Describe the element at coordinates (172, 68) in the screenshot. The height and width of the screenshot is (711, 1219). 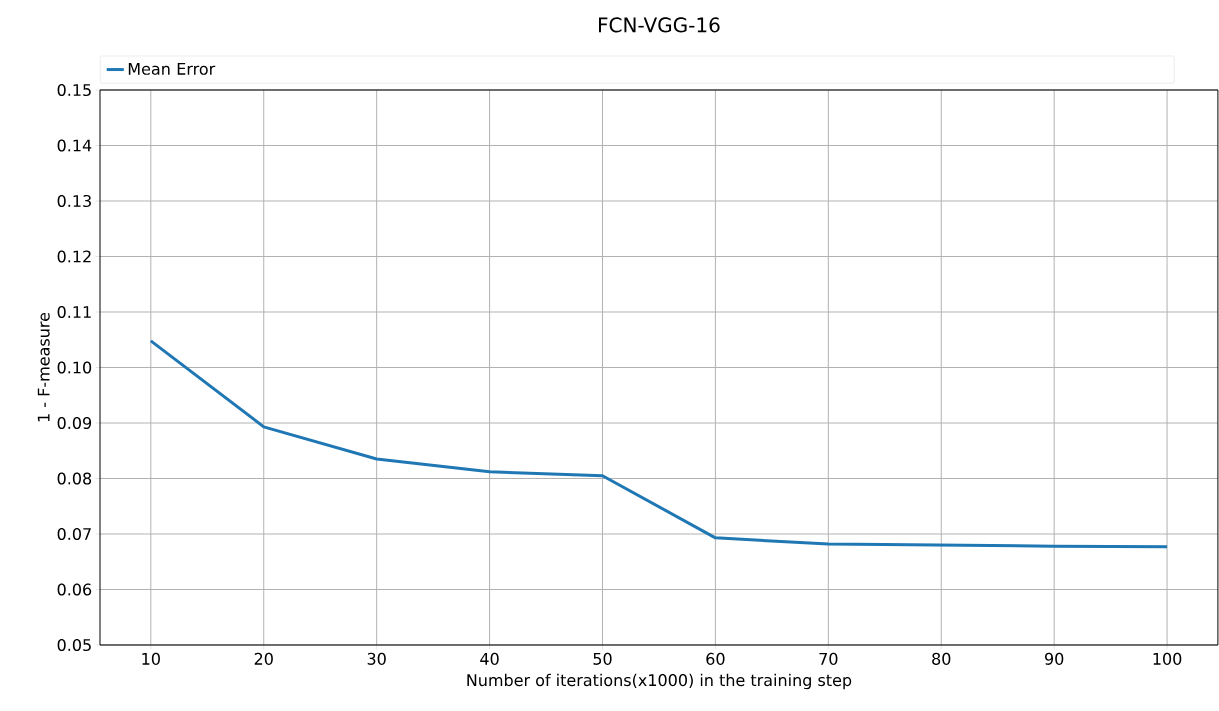
I see `legend-label: Mean Error` at that location.